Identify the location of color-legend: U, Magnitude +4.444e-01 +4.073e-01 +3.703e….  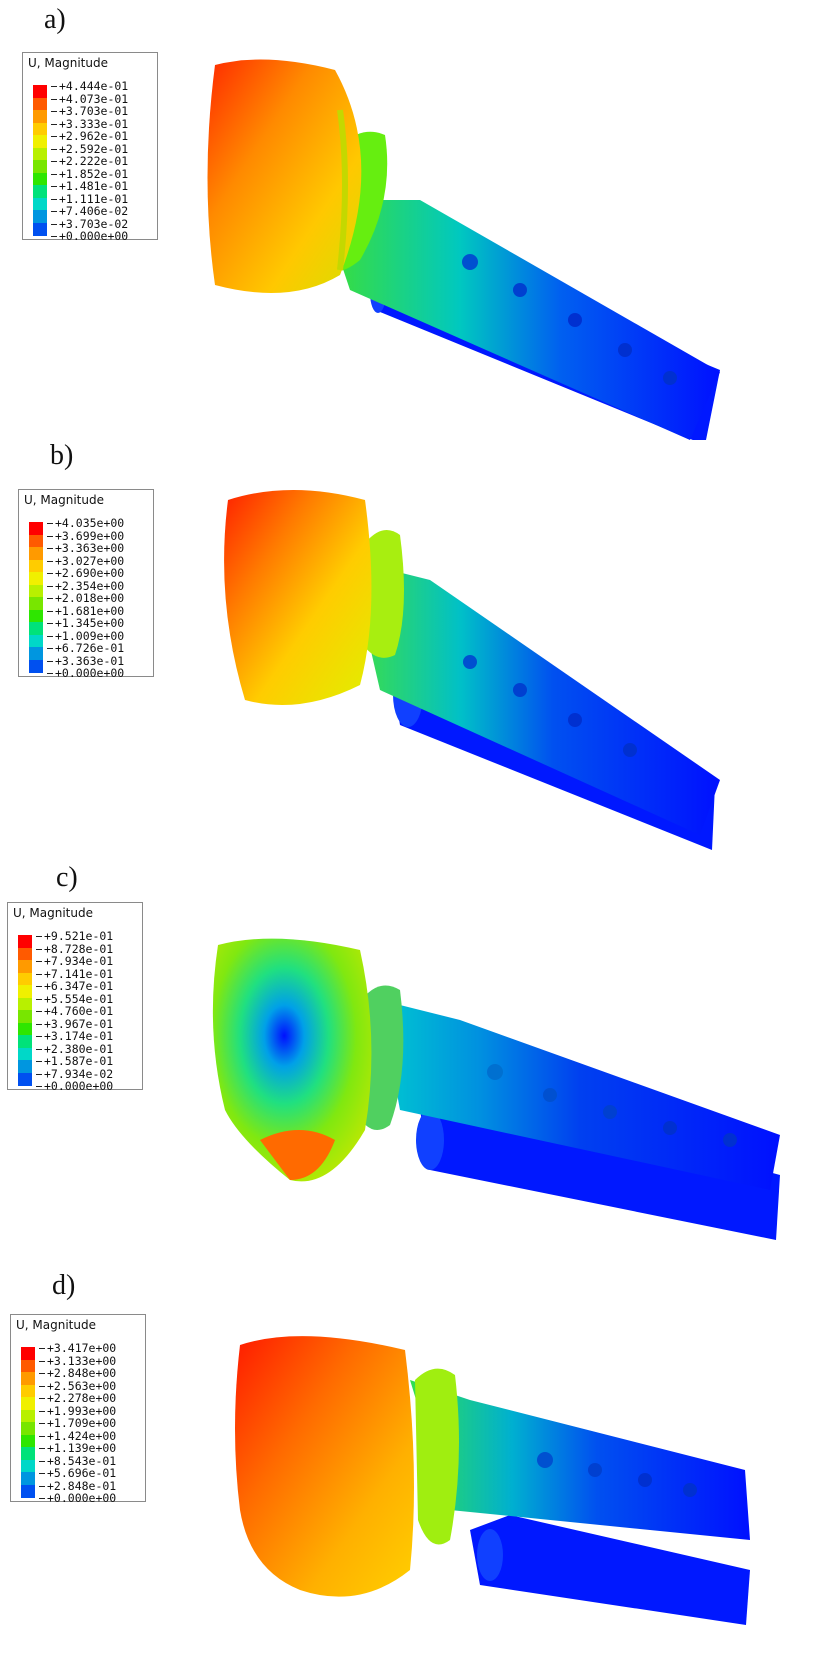
(90, 147).